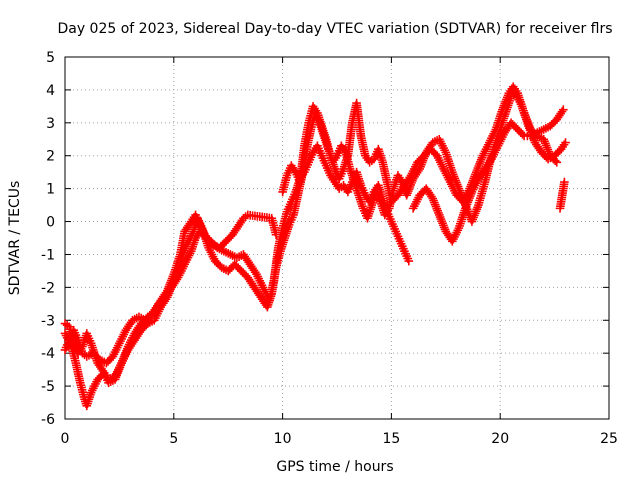 The height and width of the screenshot is (480, 640). I want to click on y-tick-labels: -6 -5 -4 -3 -2 -1 0 1 2 3 4 5, so click(48, 239).